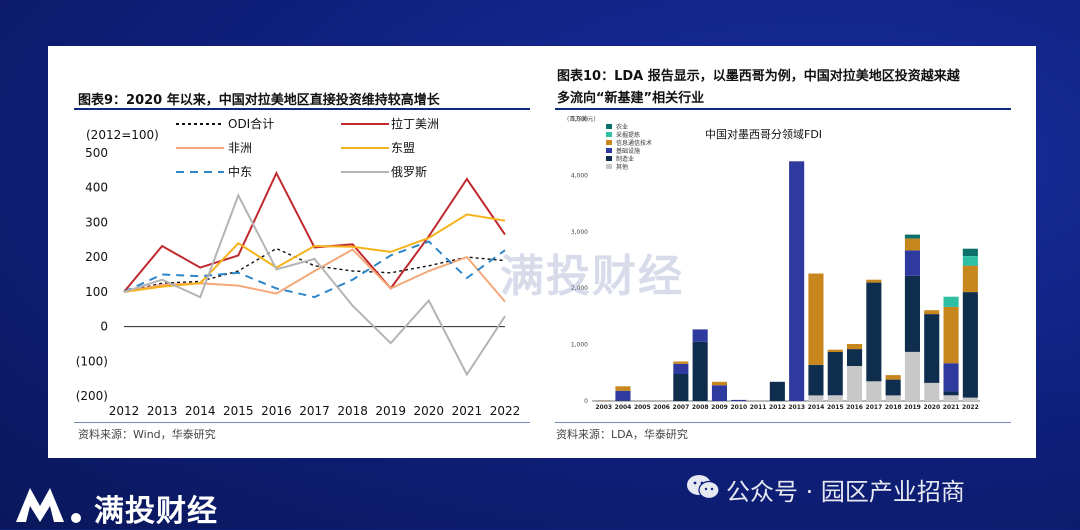 The height and width of the screenshot is (530, 1080). What do you see at coordinates (586, 401) in the screenshot?
I see `y-tick-label: 0` at bounding box center [586, 401].